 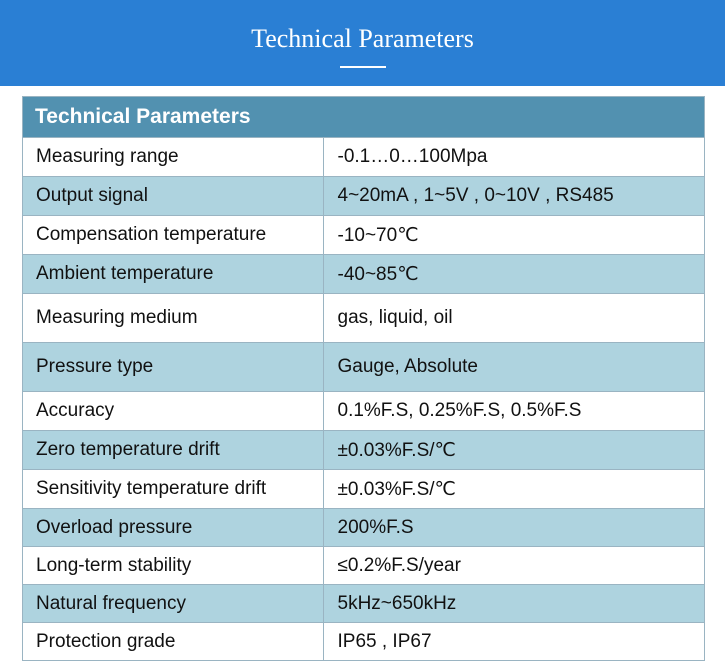 I want to click on table-header-row: Technical Parameters, so click(x=363, y=117).